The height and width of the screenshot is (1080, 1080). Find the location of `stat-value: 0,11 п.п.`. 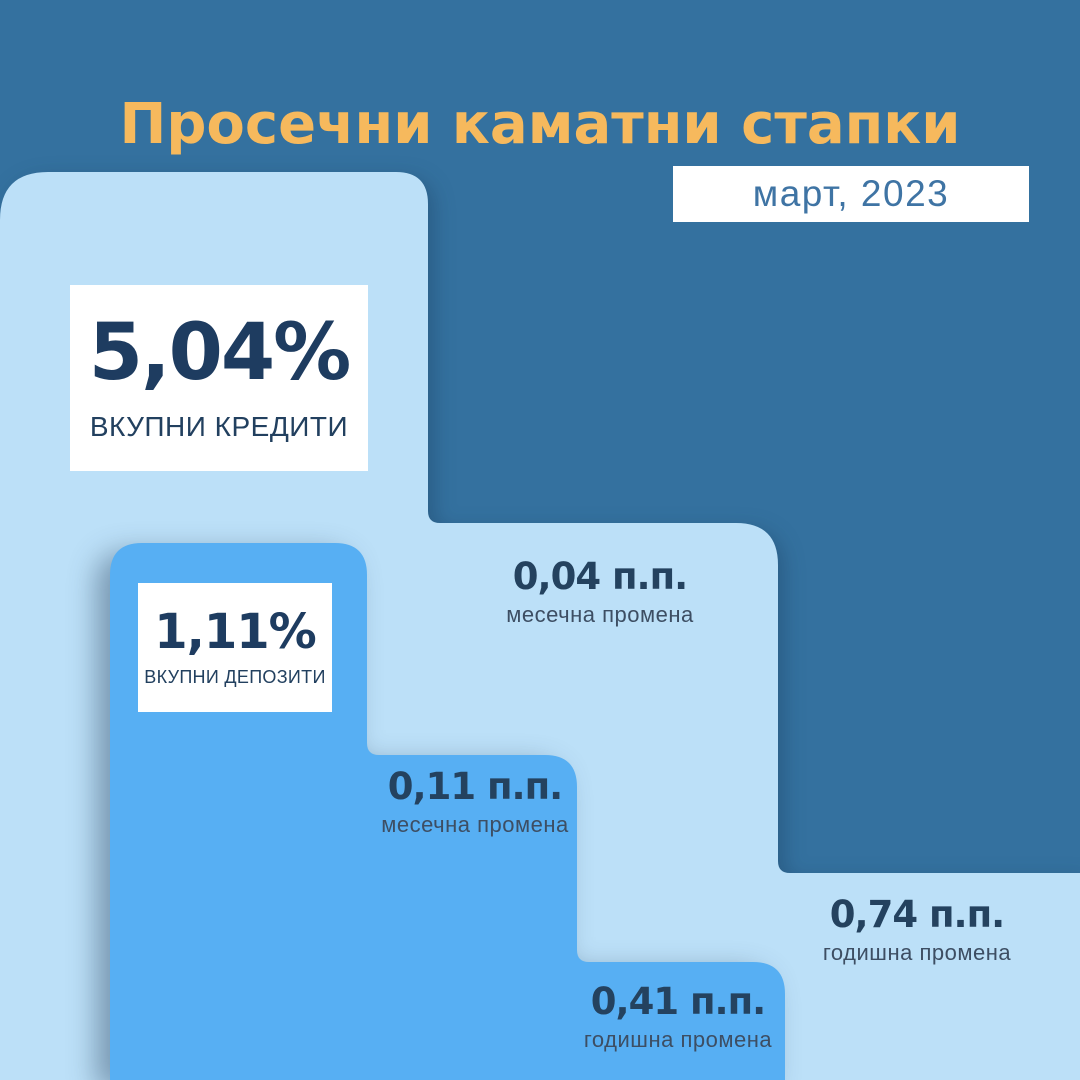

stat-value: 0,11 п.п. is located at coordinates (475, 786).